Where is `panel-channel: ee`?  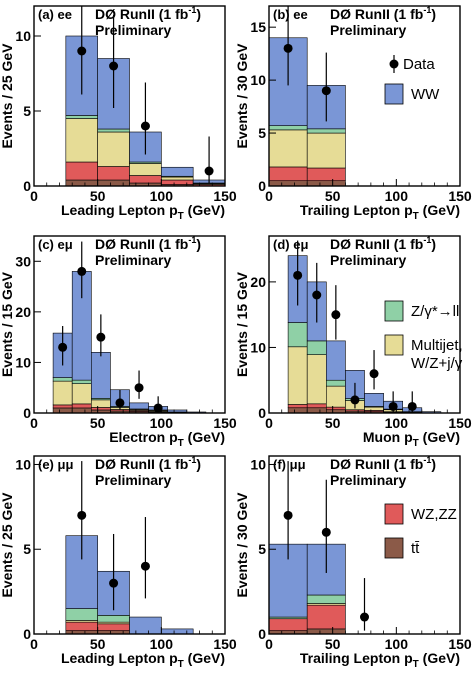 panel-channel: ee is located at coordinates (65, 14).